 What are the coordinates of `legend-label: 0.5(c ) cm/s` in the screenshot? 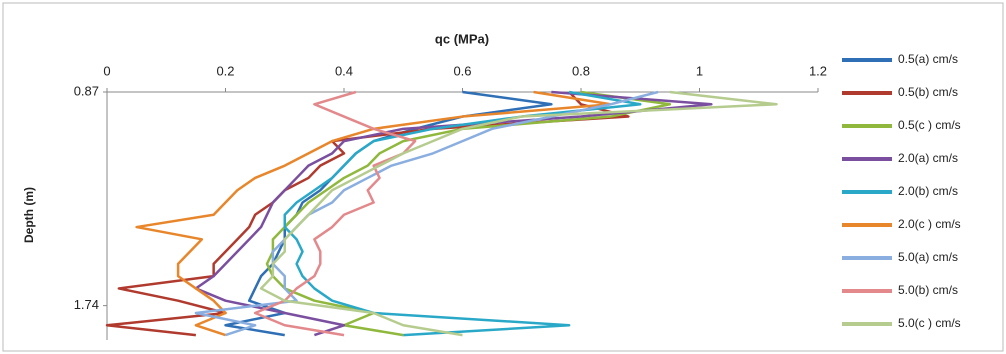 It's located at (929, 125).